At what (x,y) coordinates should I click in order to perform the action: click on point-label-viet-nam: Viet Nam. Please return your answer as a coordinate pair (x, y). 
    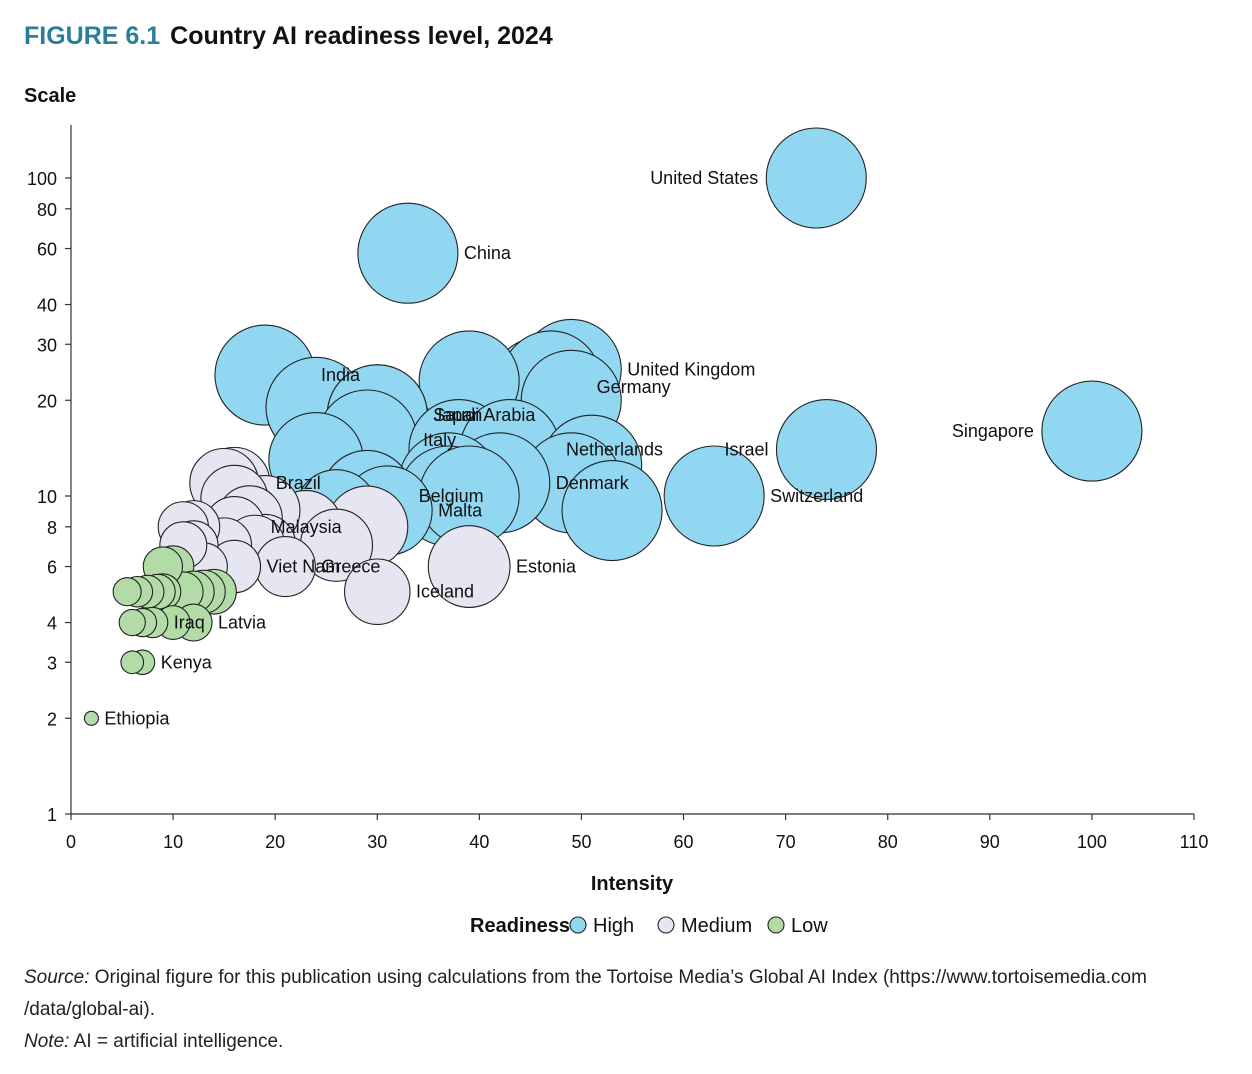
    Looking at the image, I should click on (304, 567).